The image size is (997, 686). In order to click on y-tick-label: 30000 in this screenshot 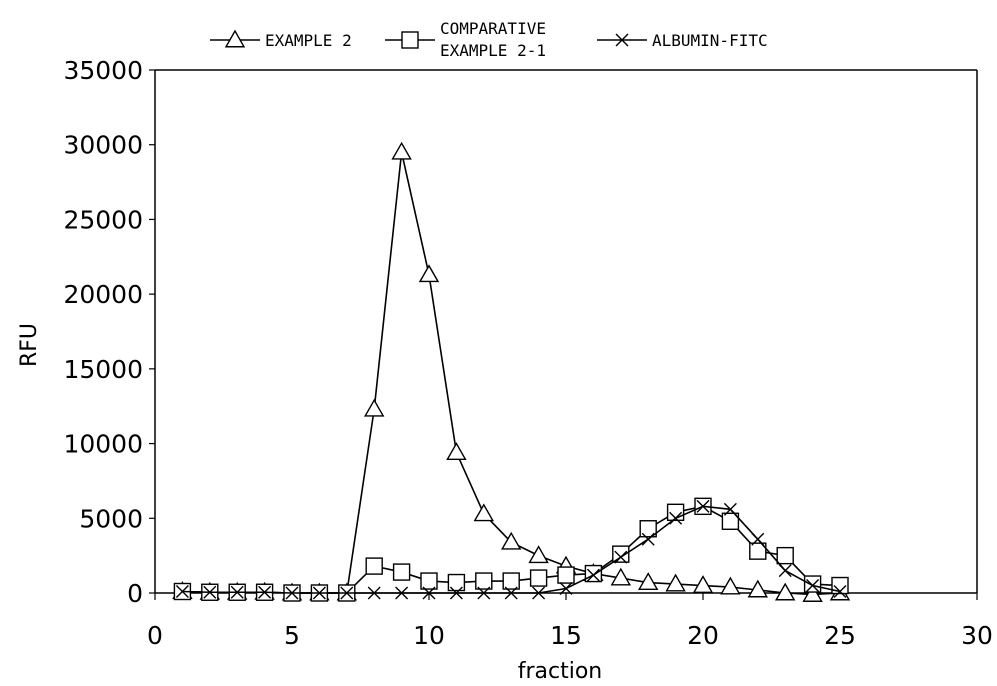, I will do `click(103, 145)`.